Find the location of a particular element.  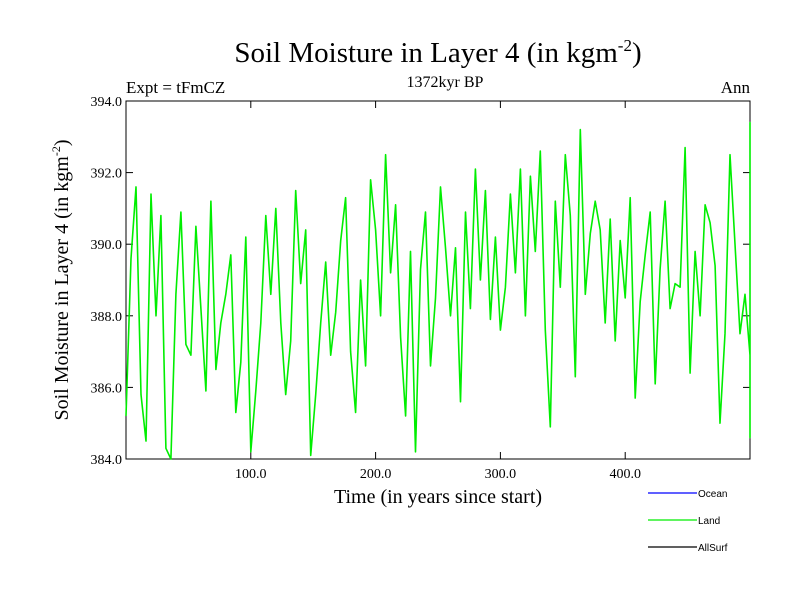

period-label: Ann is located at coordinates (736, 87).